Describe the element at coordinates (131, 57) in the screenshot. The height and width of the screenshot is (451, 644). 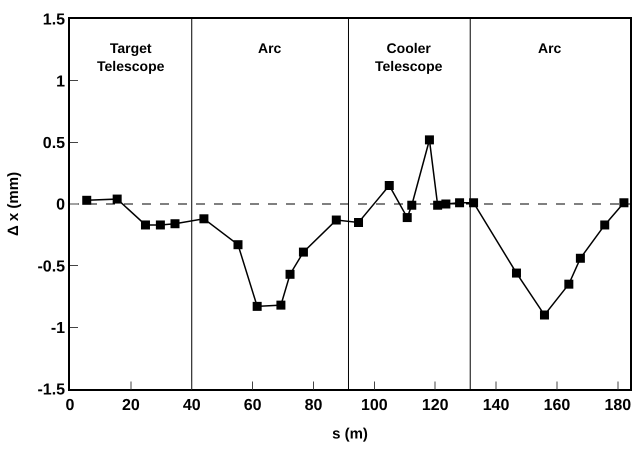
I see `annotation: Target Telescope` at that location.